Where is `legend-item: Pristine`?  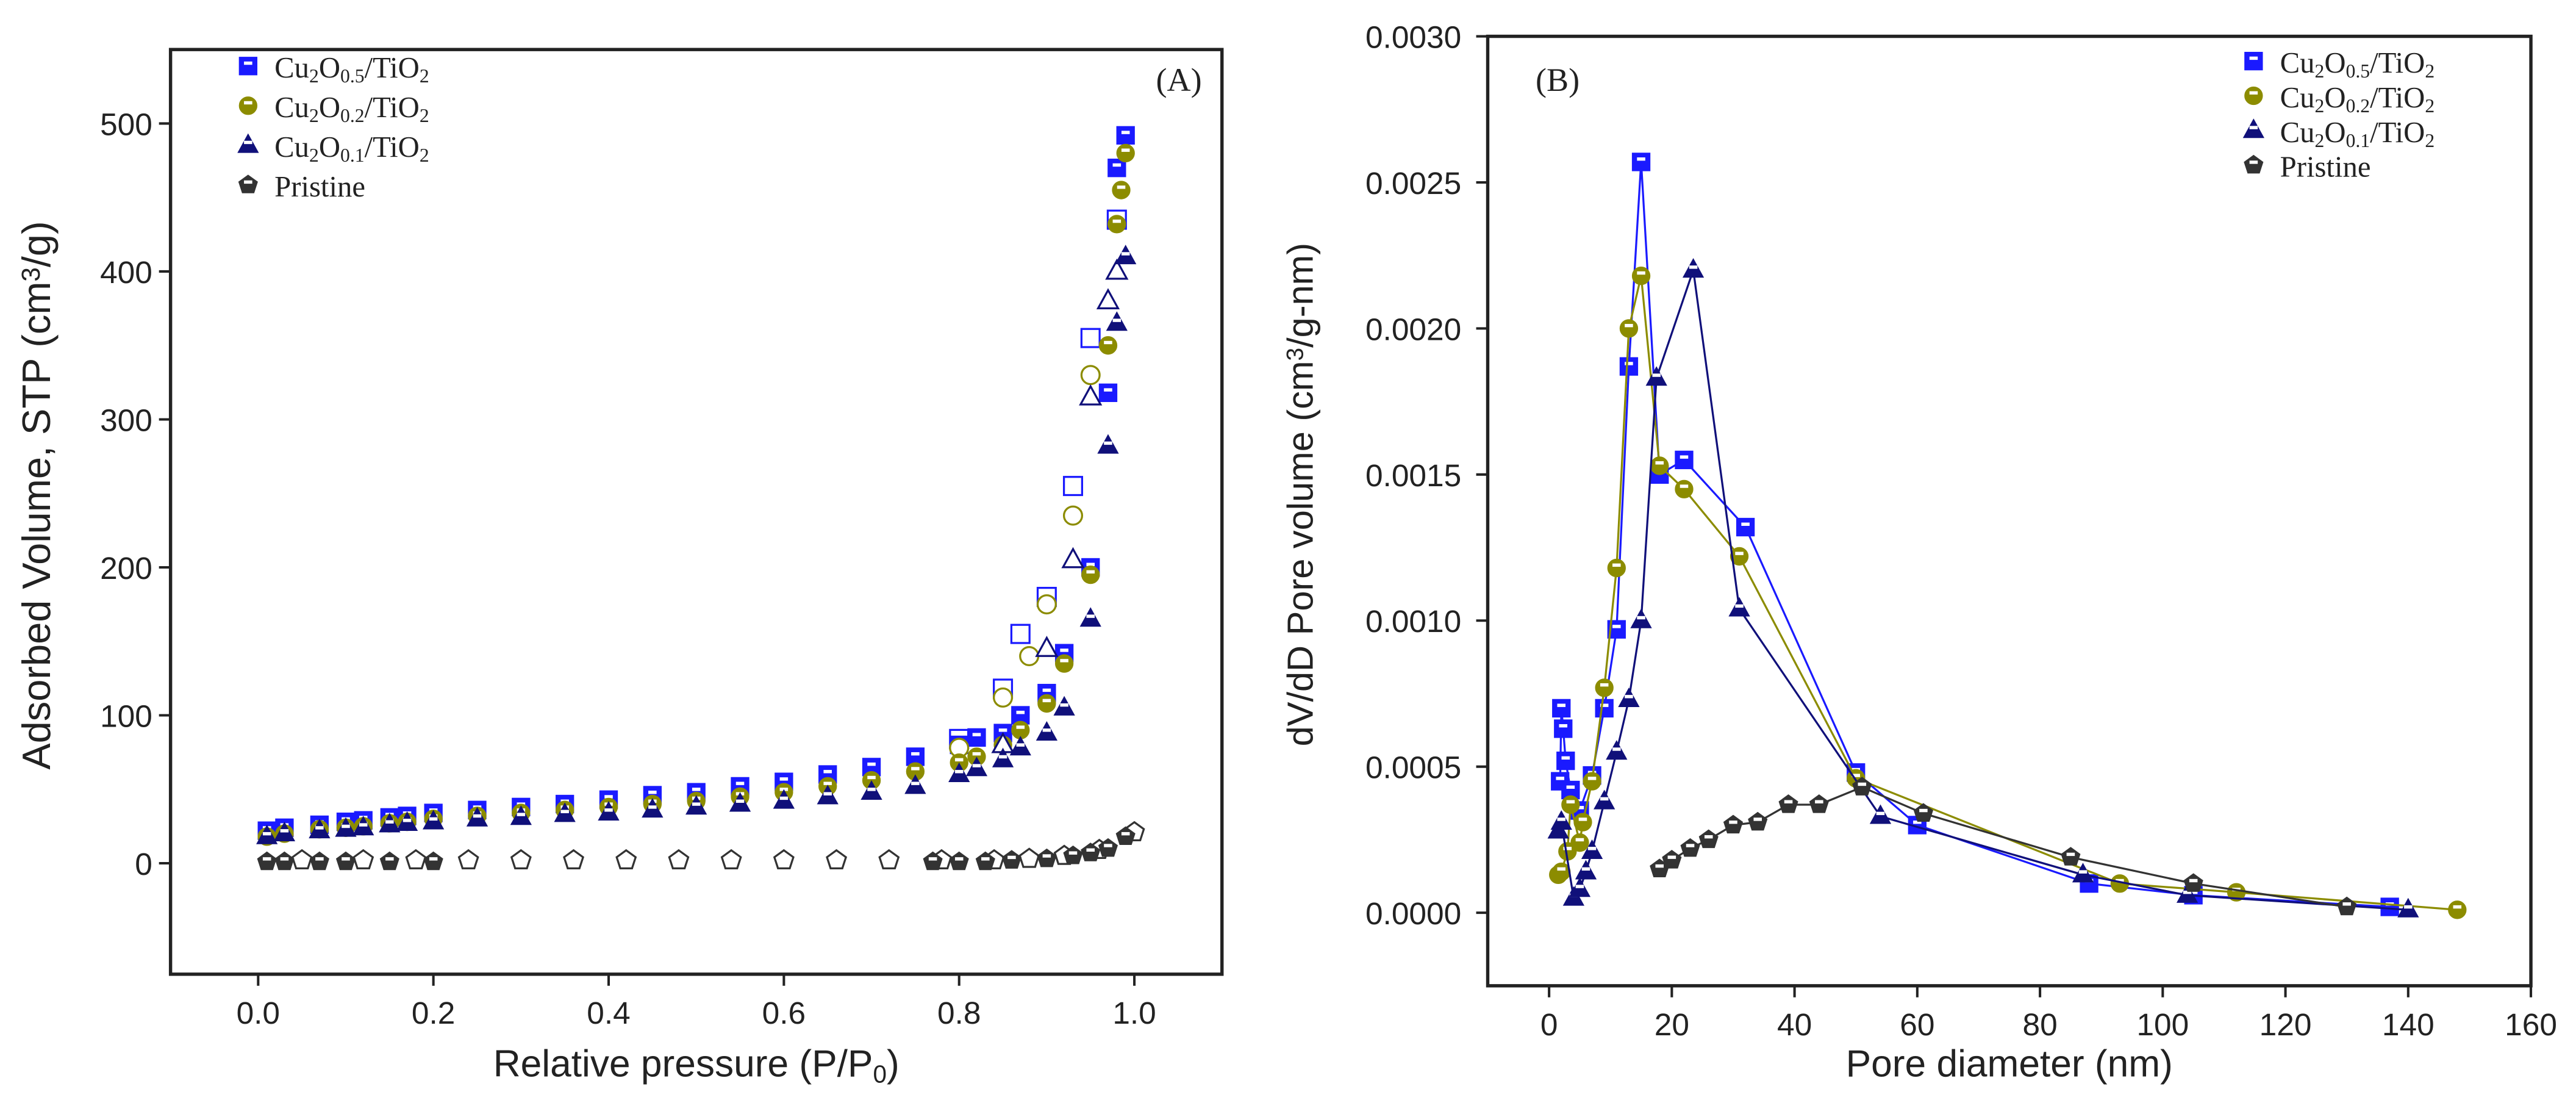 legend-item: Pristine is located at coordinates (301, 186).